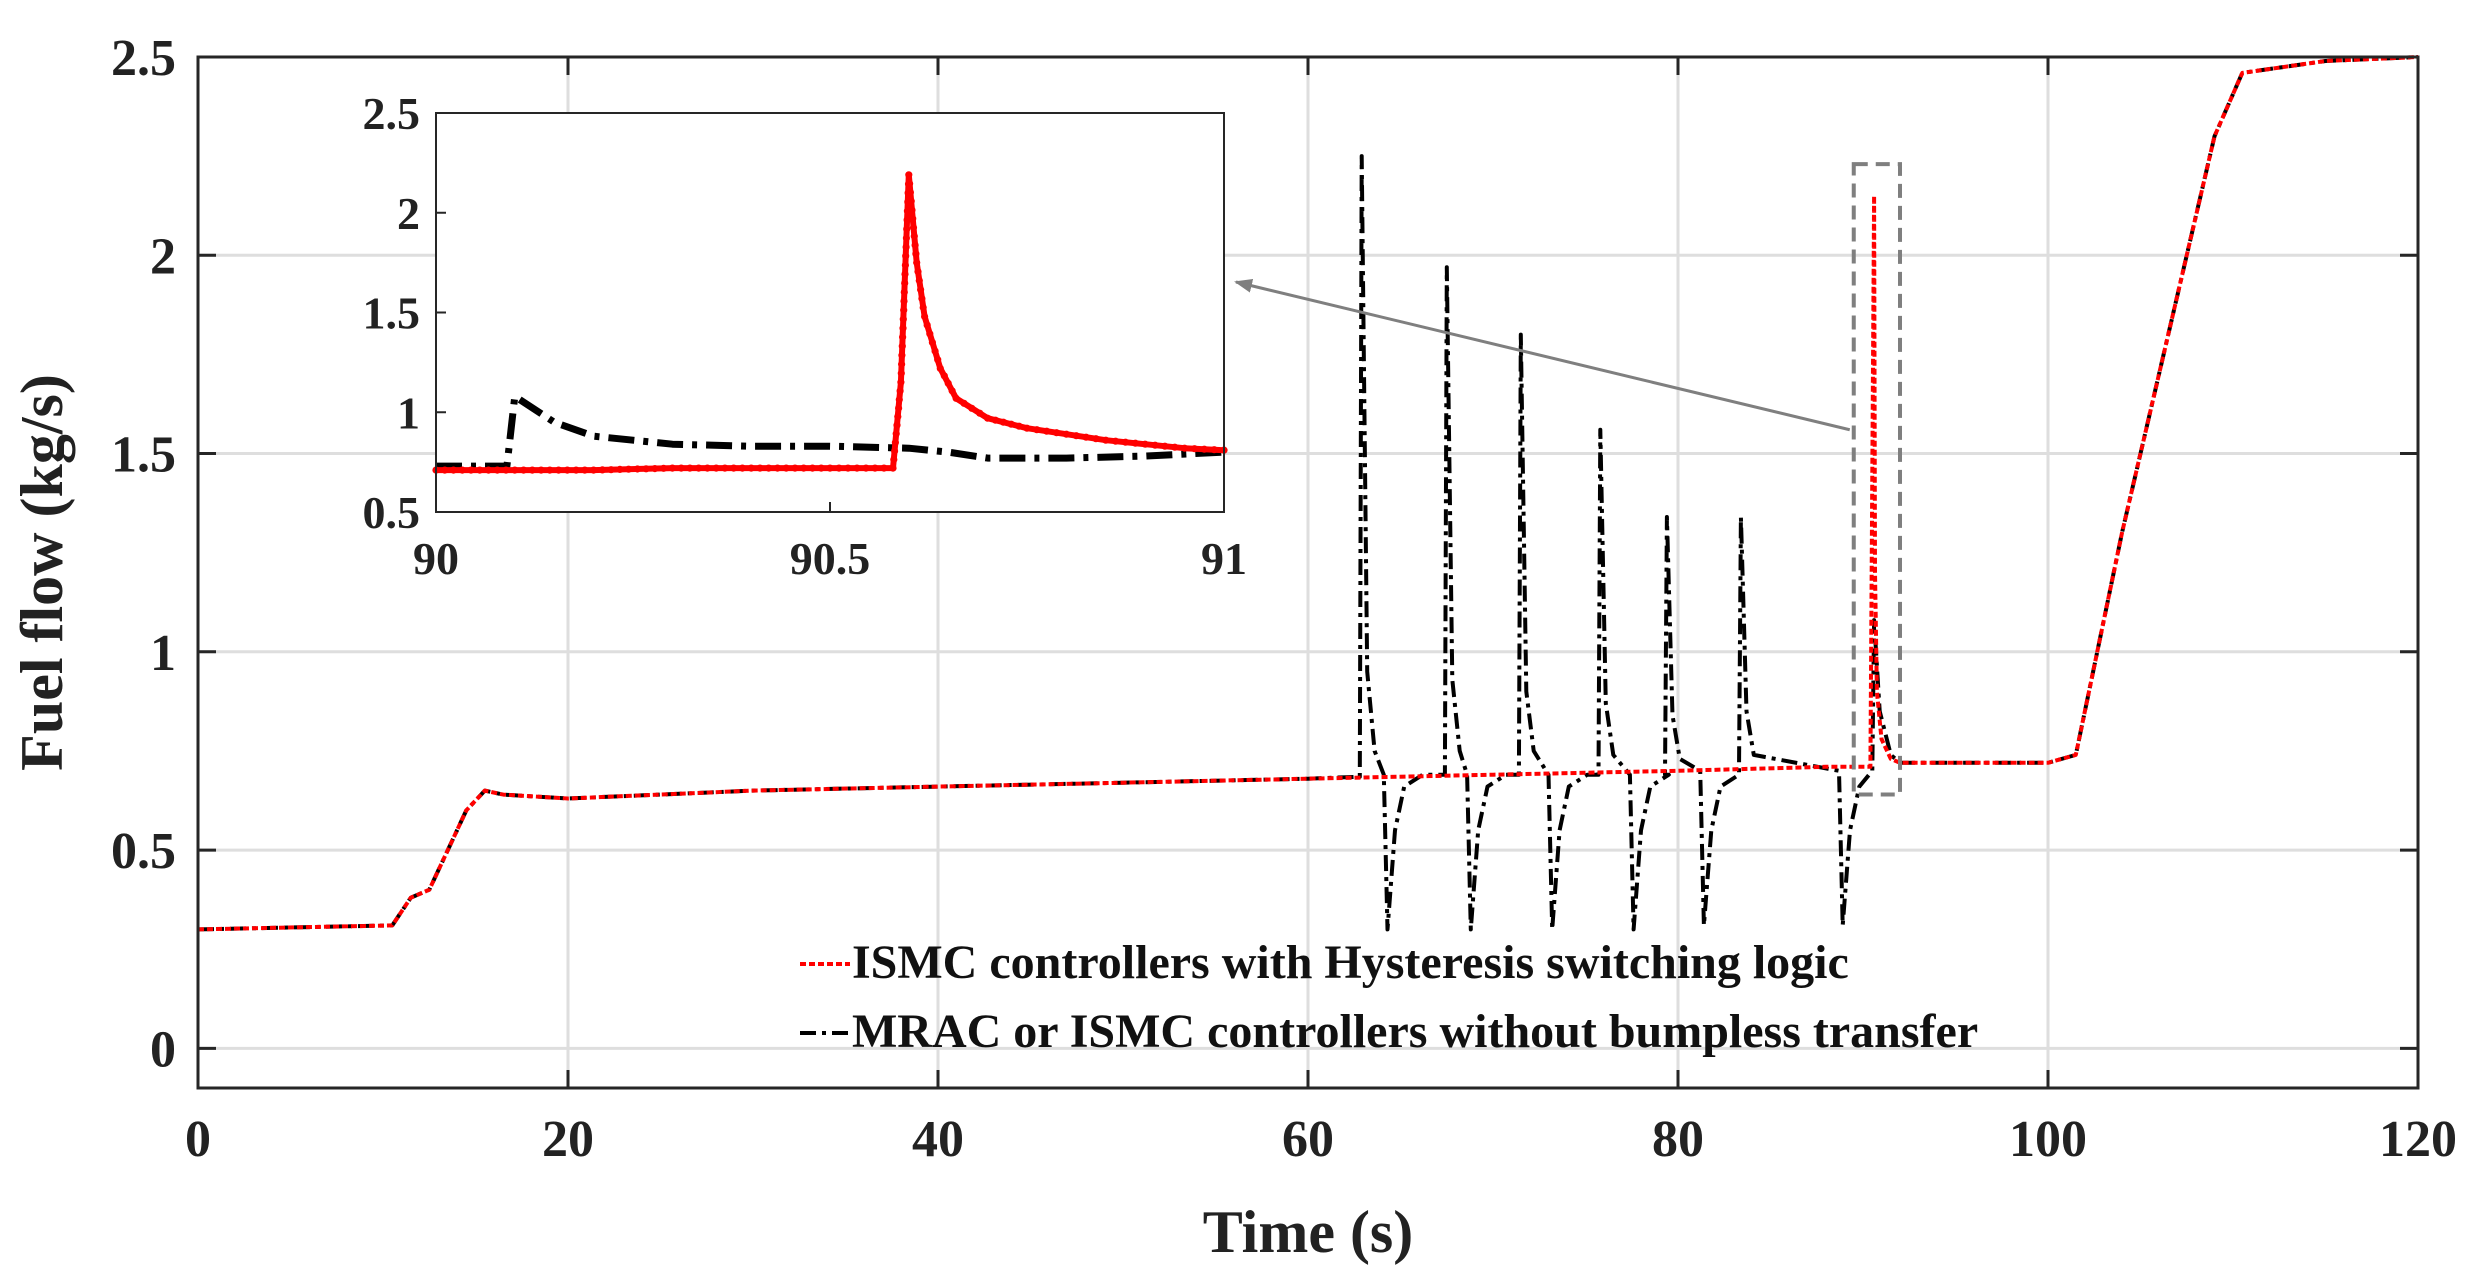 The width and height of the screenshot is (2481, 1281). Describe the element at coordinates (1542, 355) in the screenshot. I see `zoom-arrow` at that location.